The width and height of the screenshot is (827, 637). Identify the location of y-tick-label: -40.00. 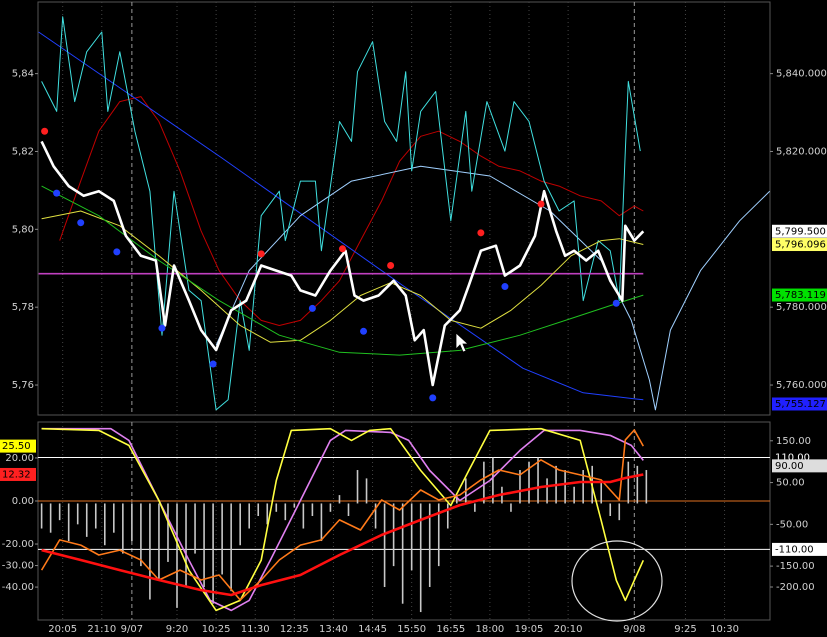
(18, 587).